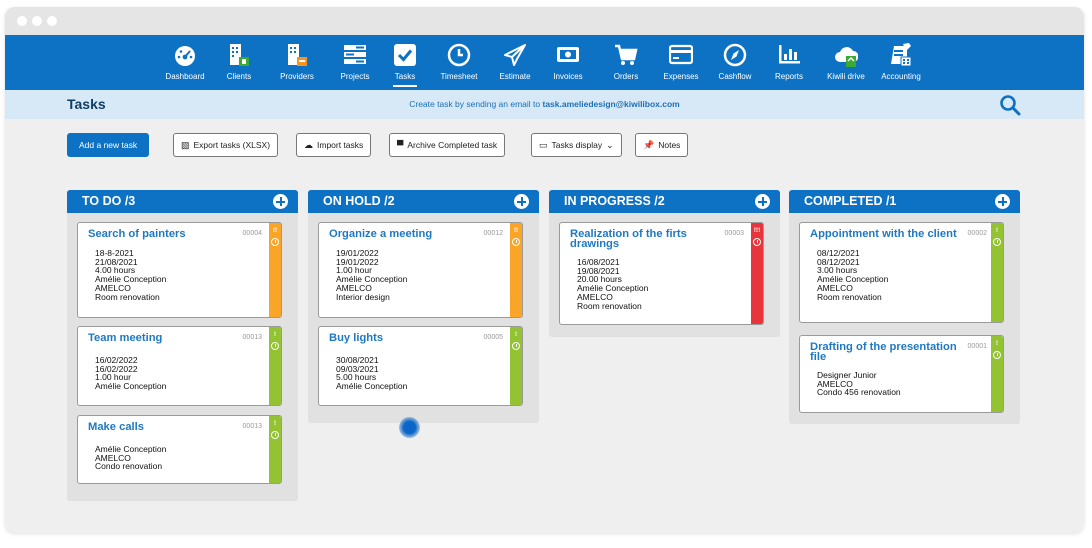 The height and width of the screenshot is (548, 1092). What do you see at coordinates (116, 368) in the screenshot?
I see `task-end-date: 16/02/2022` at bounding box center [116, 368].